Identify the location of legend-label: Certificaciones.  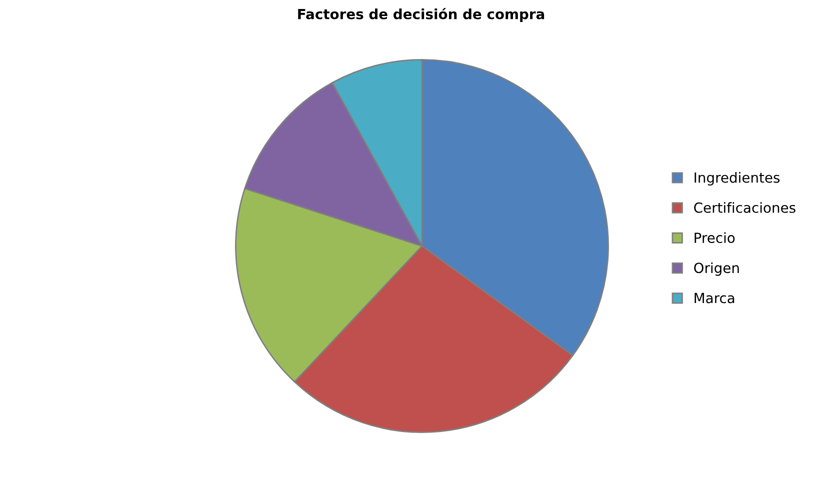
(745, 207).